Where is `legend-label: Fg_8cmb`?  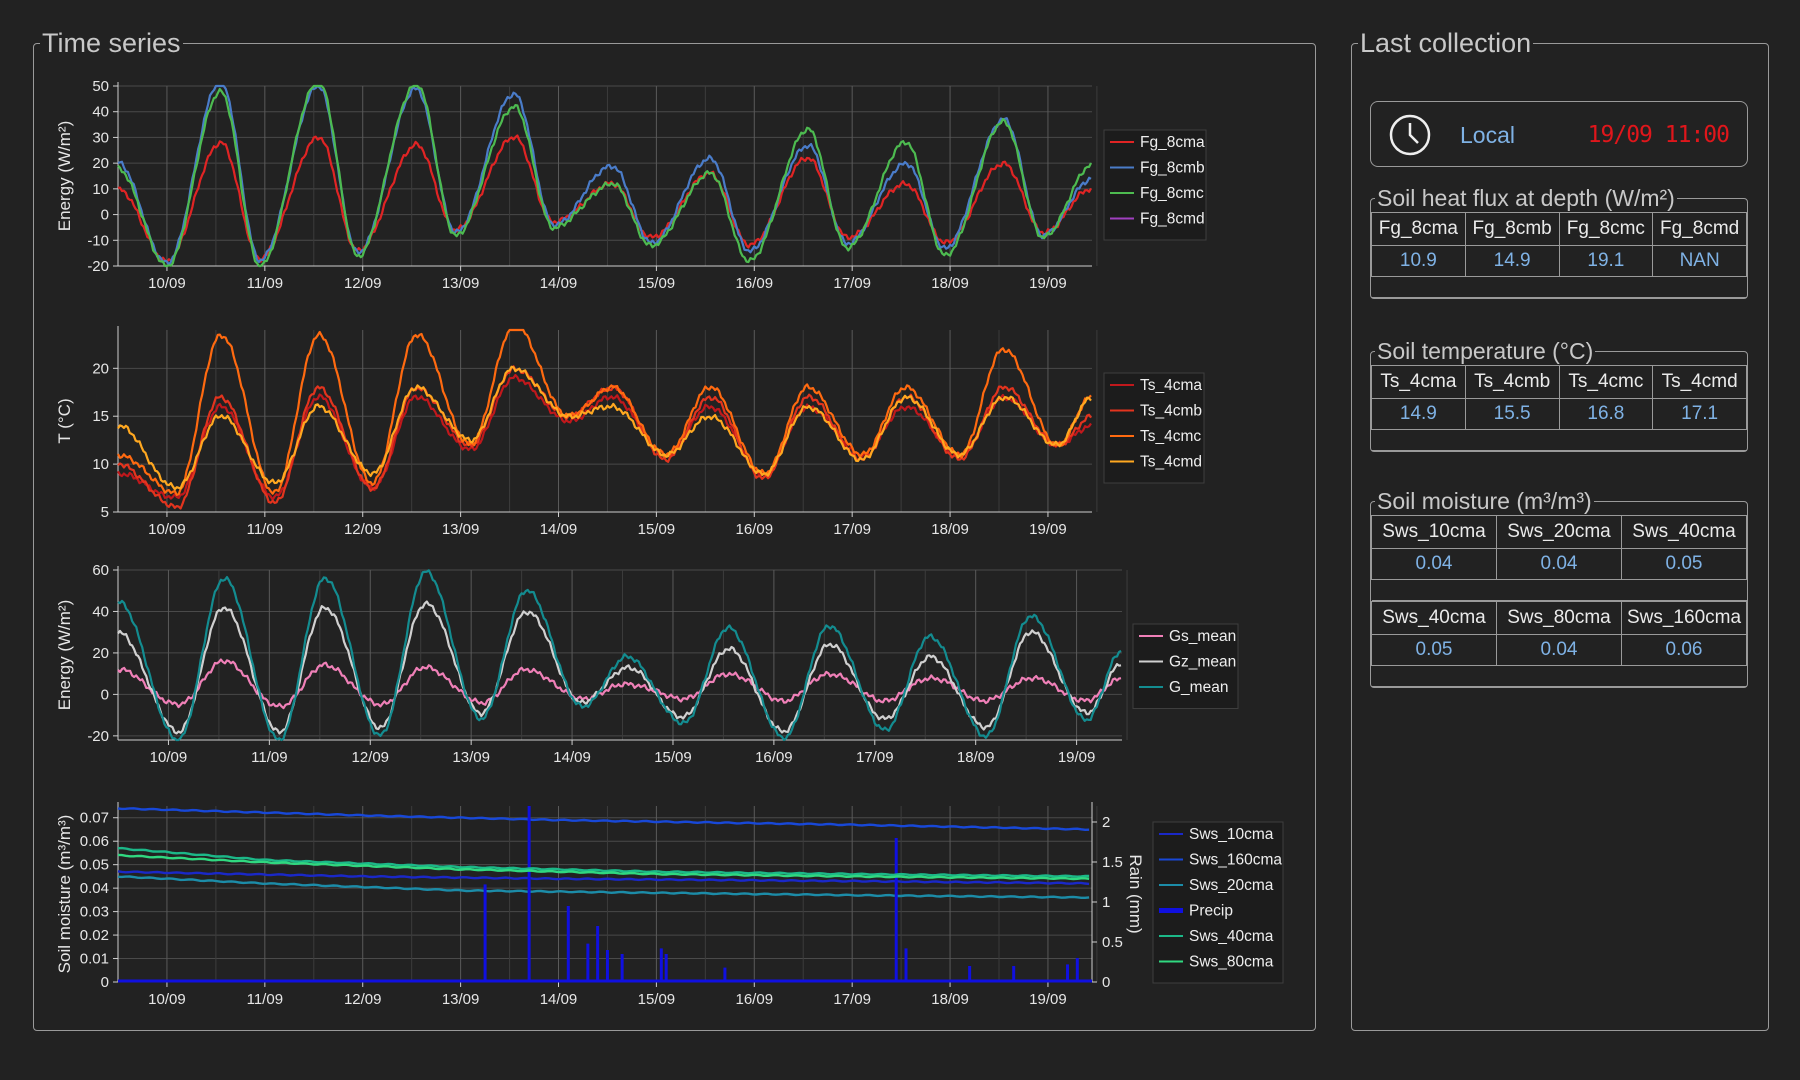
legend-label: Fg_8cmb is located at coordinates (1172, 168).